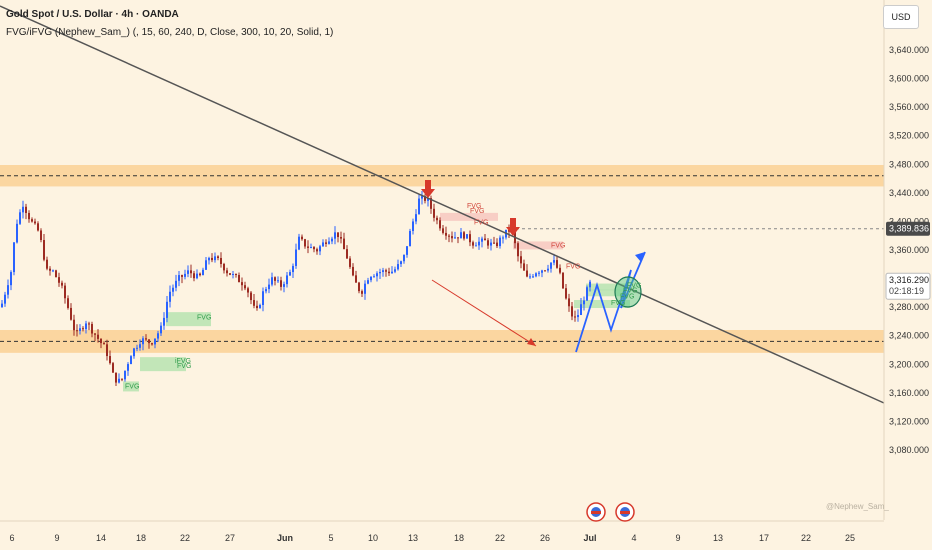 This screenshot has height=550, width=932. Describe the element at coordinates (909, 107) in the screenshot. I see `y-tick-label: 3,560.000` at that location.